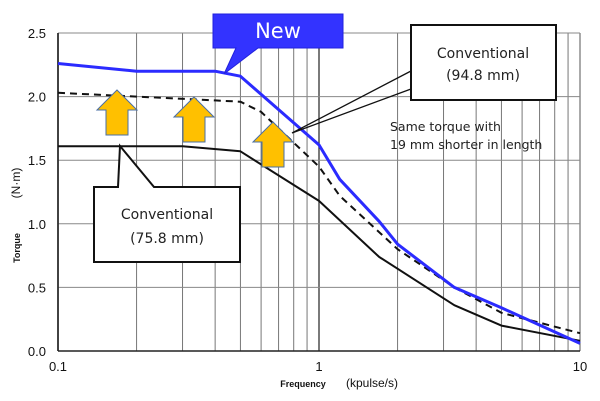 The width and height of the screenshot is (600, 401). Describe the element at coordinates (483, 54) in the screenshot. I see `conv94-line1: Conventional` at that location.